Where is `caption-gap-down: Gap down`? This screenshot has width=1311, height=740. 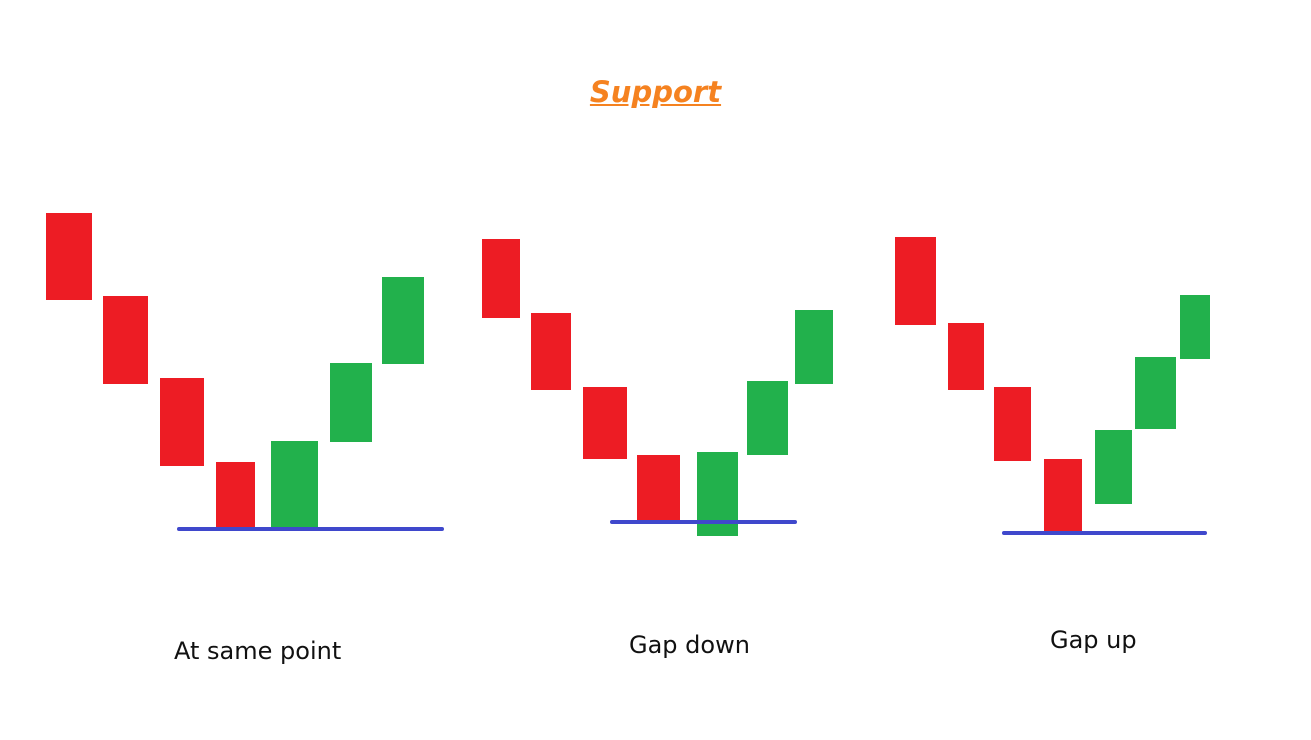
caption-gap-down: Gap down is located at coordinates (689, 645).